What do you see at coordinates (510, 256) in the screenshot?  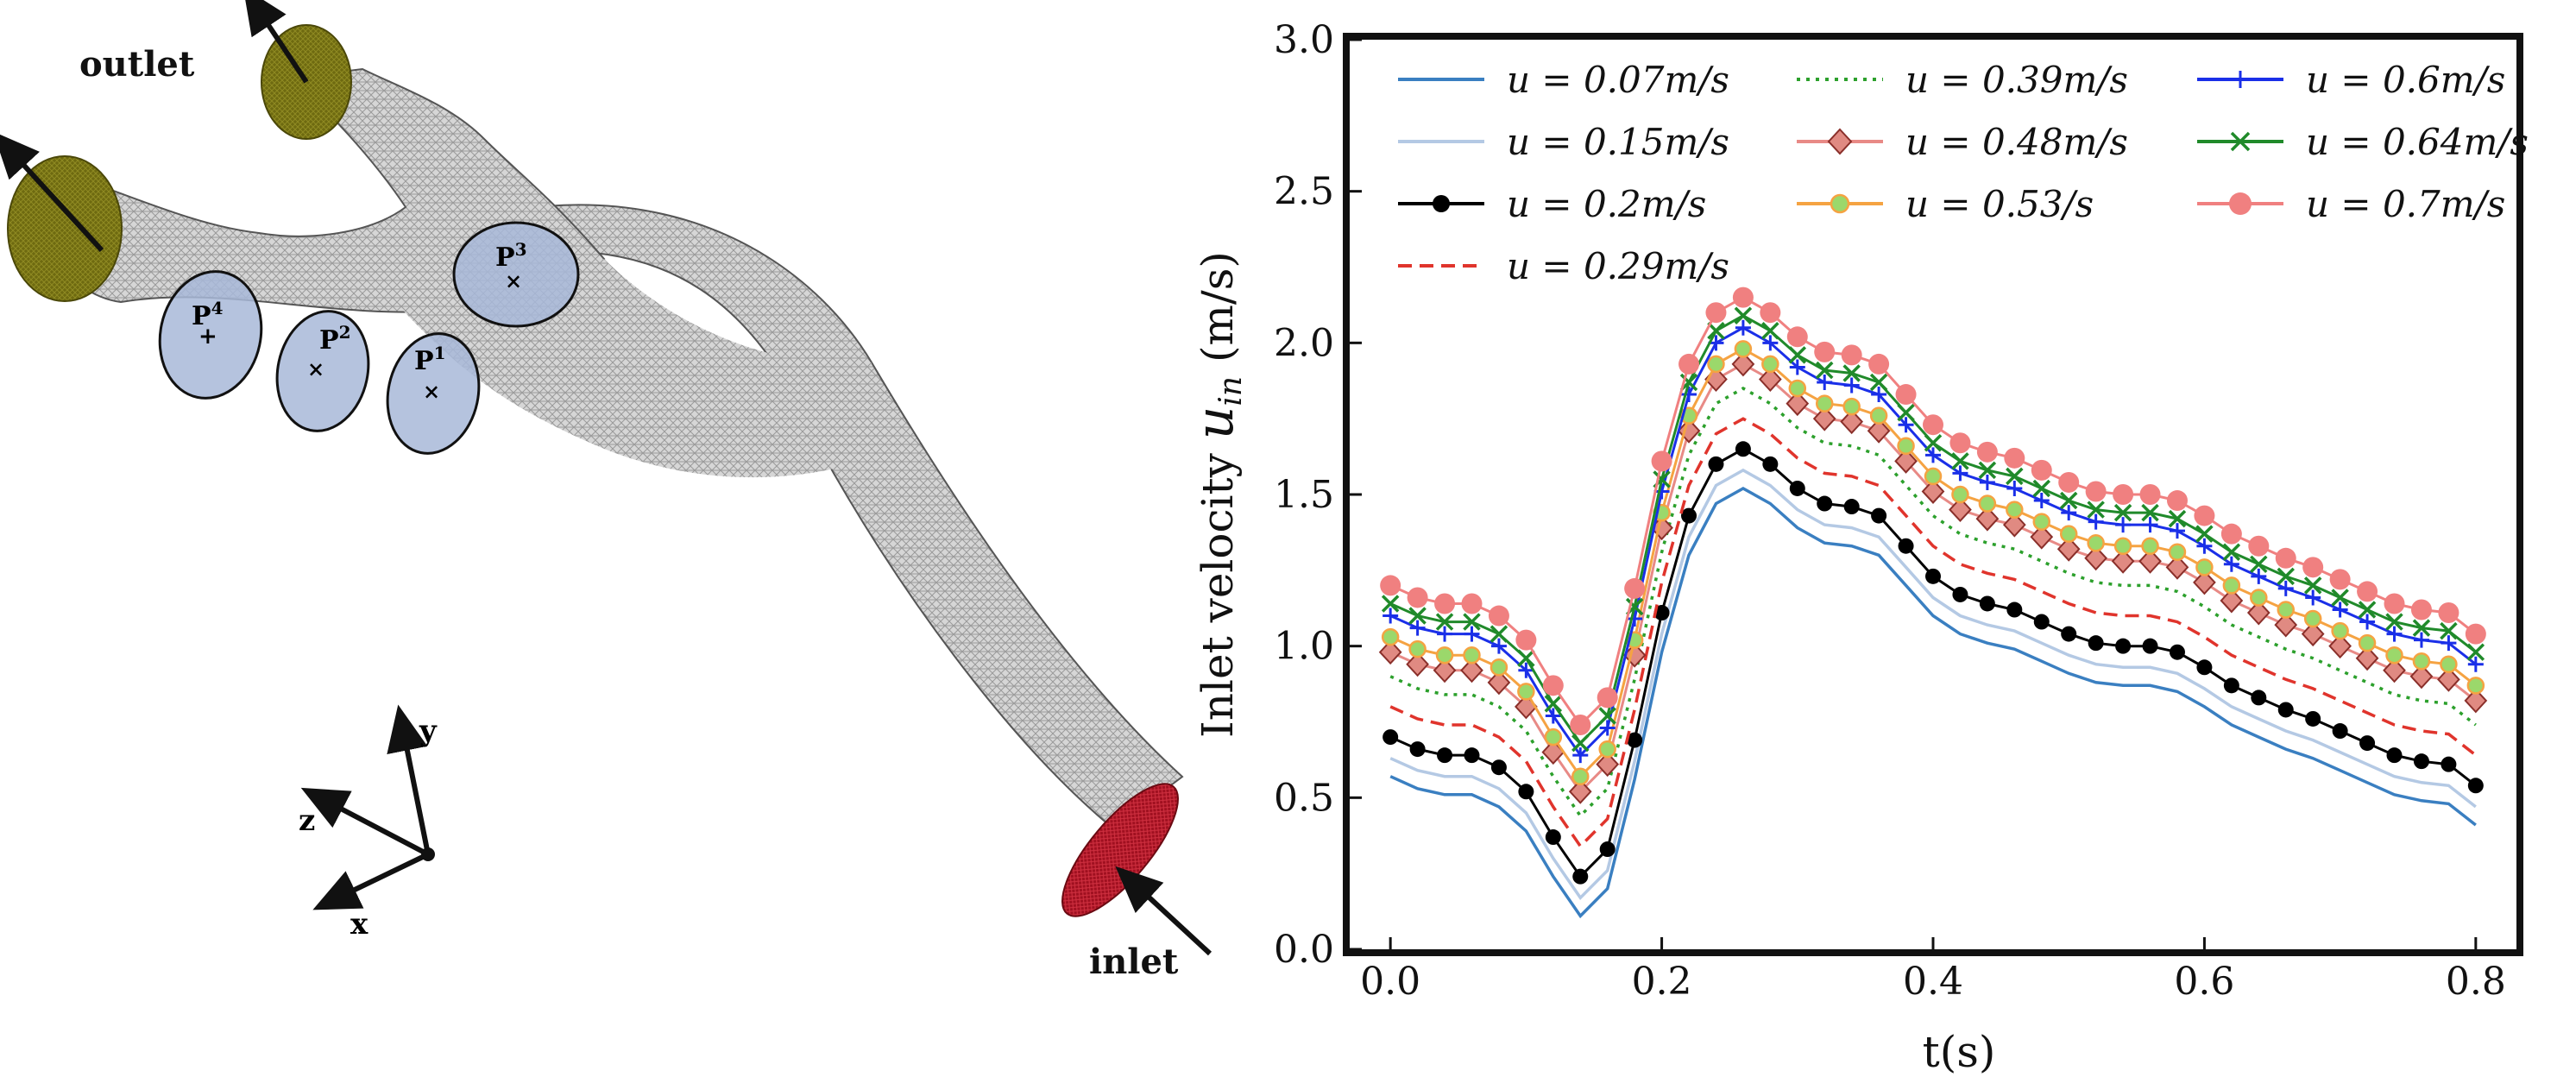 I see `probe-label-p3: P3` at bounding box center [510, 256].